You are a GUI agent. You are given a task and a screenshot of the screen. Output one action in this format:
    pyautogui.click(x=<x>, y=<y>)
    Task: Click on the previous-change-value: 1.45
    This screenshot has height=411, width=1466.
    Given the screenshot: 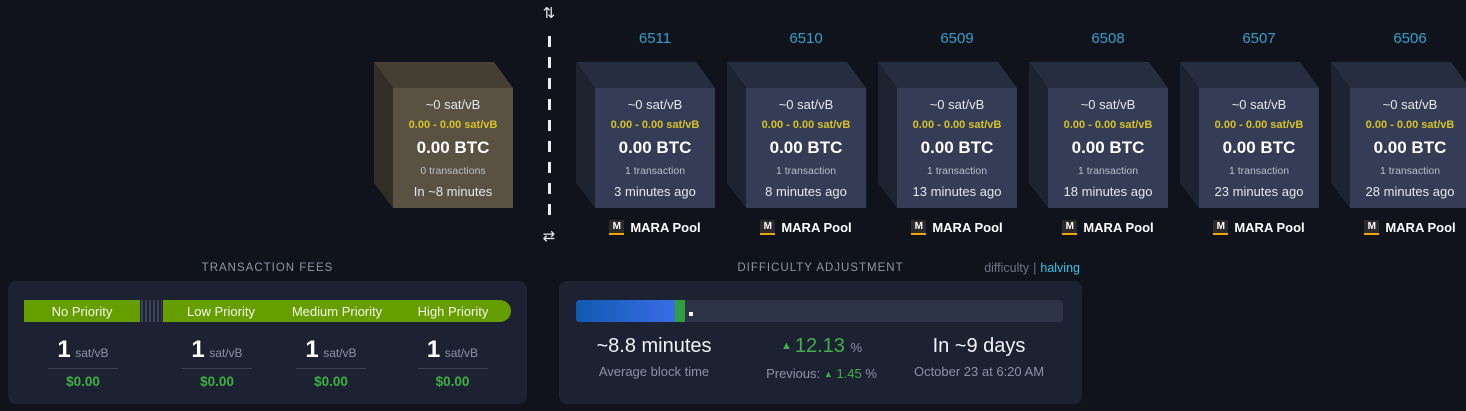 What is the action you would take?
    pyautogui.click(x=849, y=373)
    